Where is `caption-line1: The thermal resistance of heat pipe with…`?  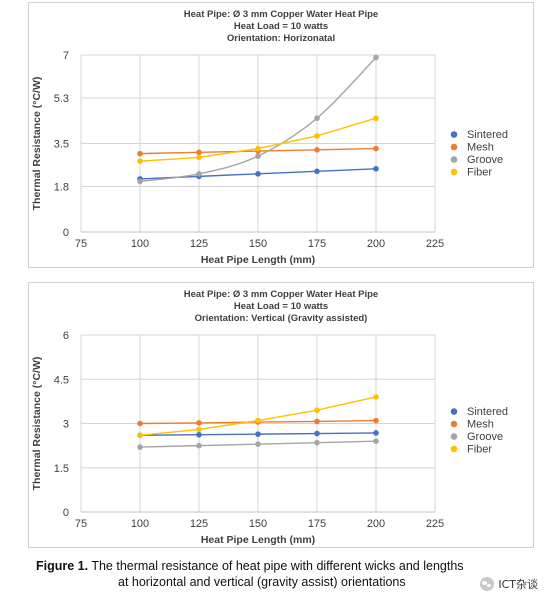 caption-line1: The thermal resistance of heat pipe with… is located at coordinates (276, 566).